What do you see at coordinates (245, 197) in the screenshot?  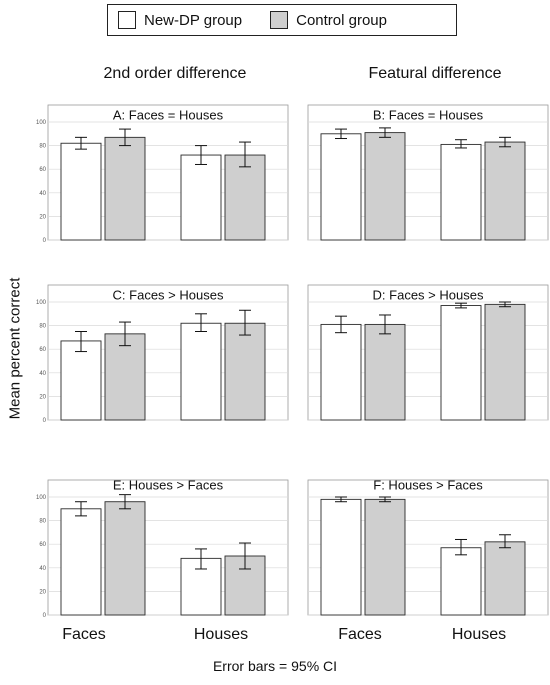 I see `panel-1-bar-control-houses` at bounding box center [245, 197].